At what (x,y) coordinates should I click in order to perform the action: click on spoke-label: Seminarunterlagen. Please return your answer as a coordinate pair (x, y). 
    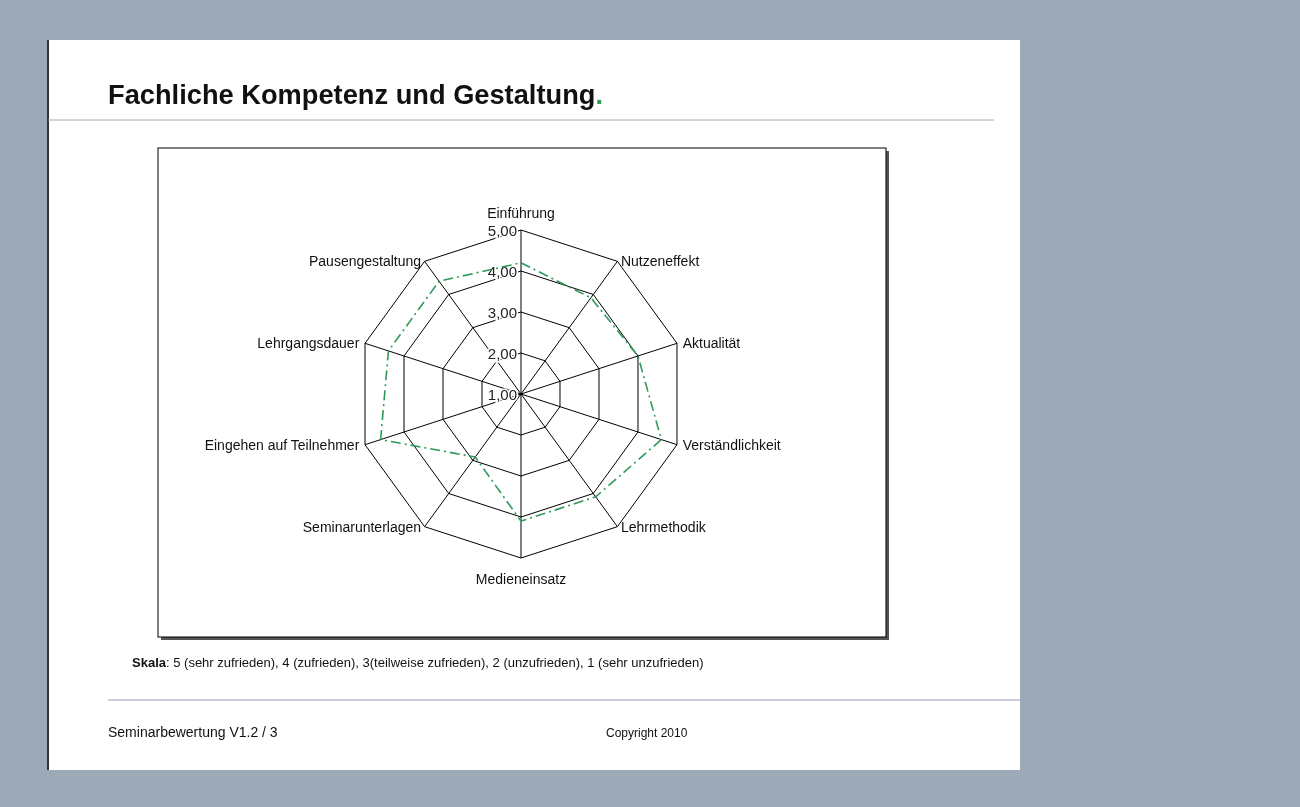
    Looking at the image, I should click on (362, 526).